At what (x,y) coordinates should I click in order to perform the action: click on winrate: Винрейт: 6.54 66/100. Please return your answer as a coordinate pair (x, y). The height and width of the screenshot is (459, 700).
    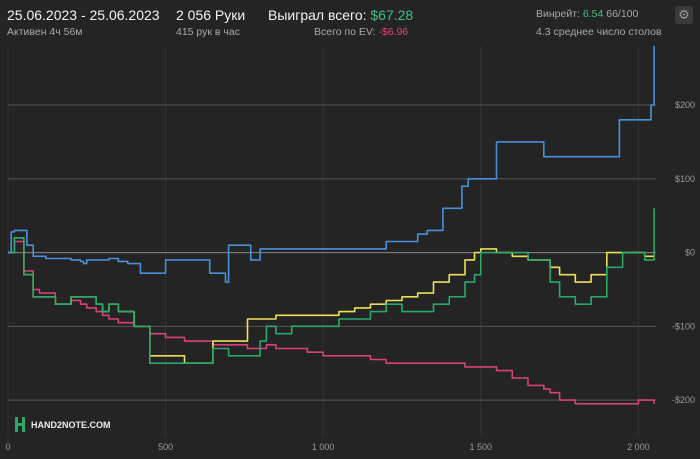
    Looking at the image, I should click on (587, 14).